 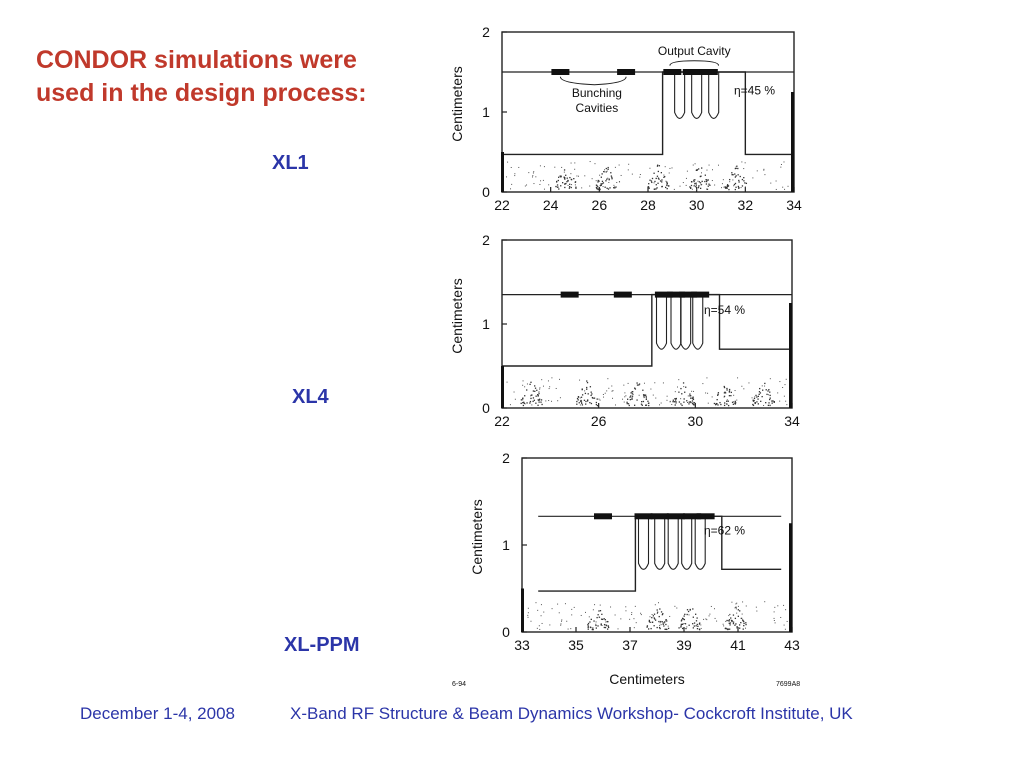 What do you see at coordinates (290, 163) in the screenshot?
I see `plot-label-xl1: XL1` at bounding box center [290, 163].